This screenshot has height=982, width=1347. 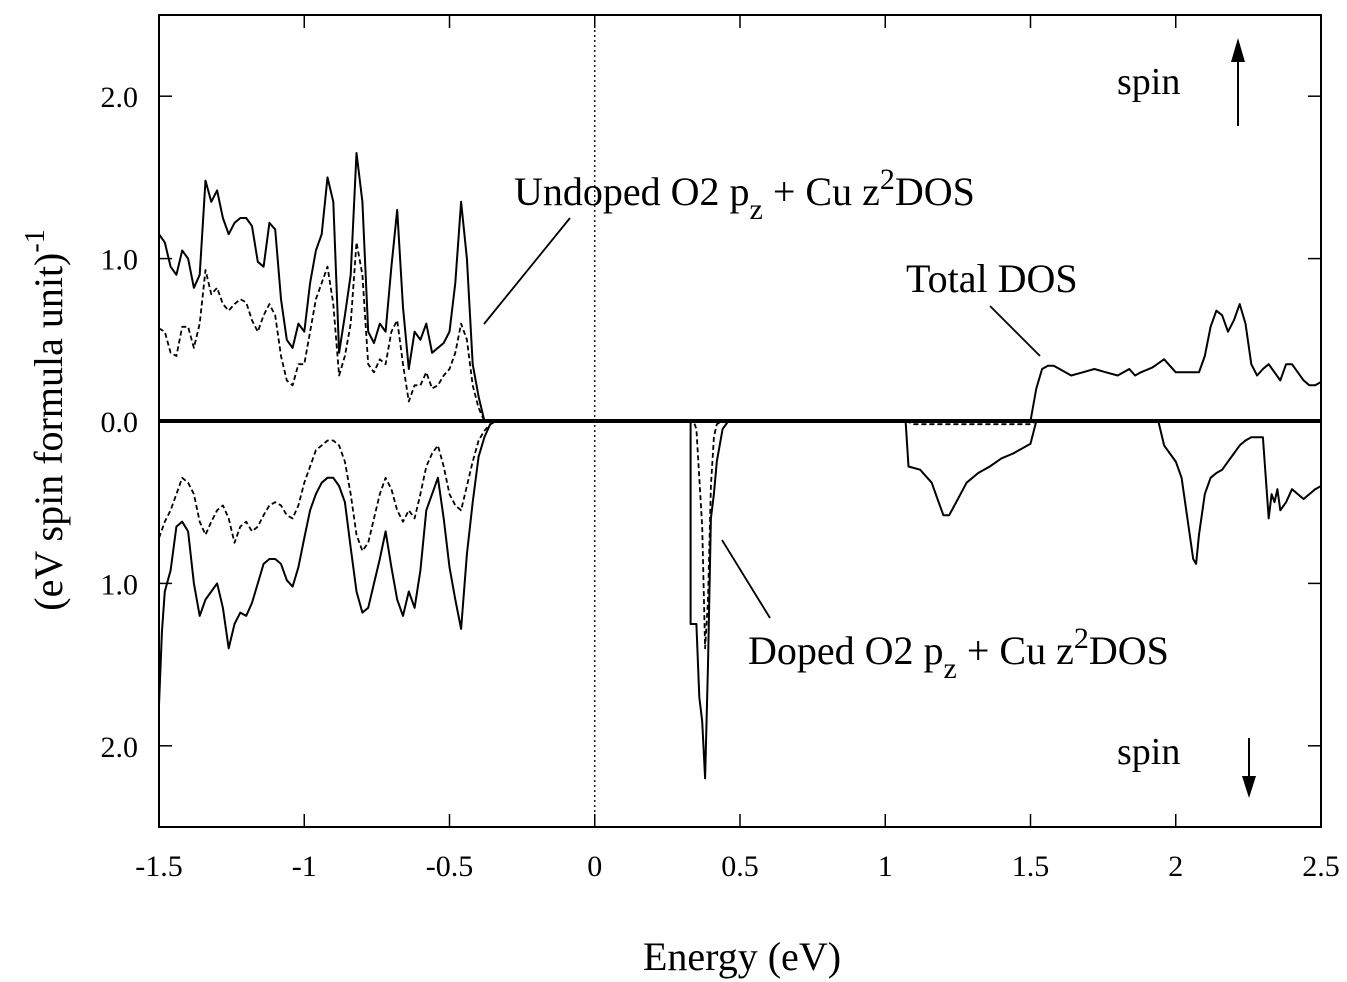 I want to click on annotation-doped: Doped O2 pz + Cu z2DOS, so click(x=945, y=612).